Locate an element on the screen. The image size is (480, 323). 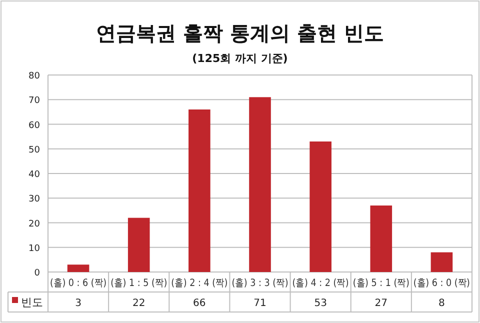
data-label: 27 is located at coordinates (381, 303).